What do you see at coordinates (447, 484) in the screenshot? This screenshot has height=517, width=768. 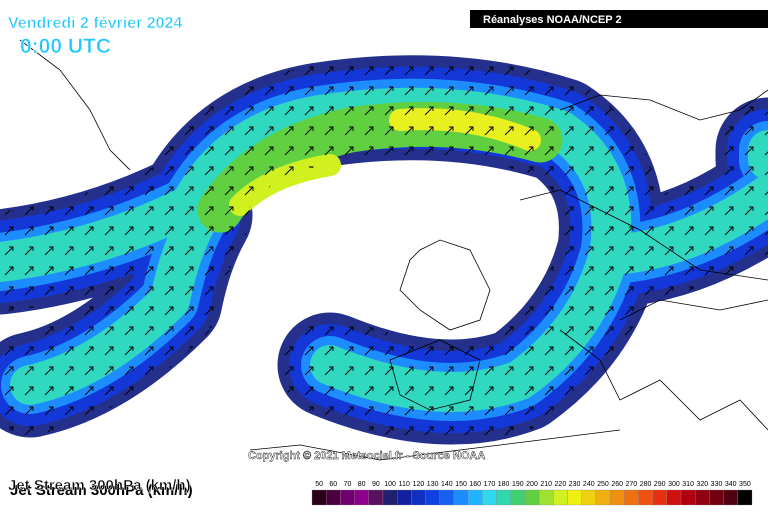 I see `legend-label: 140` at bounding box center [447, 484].